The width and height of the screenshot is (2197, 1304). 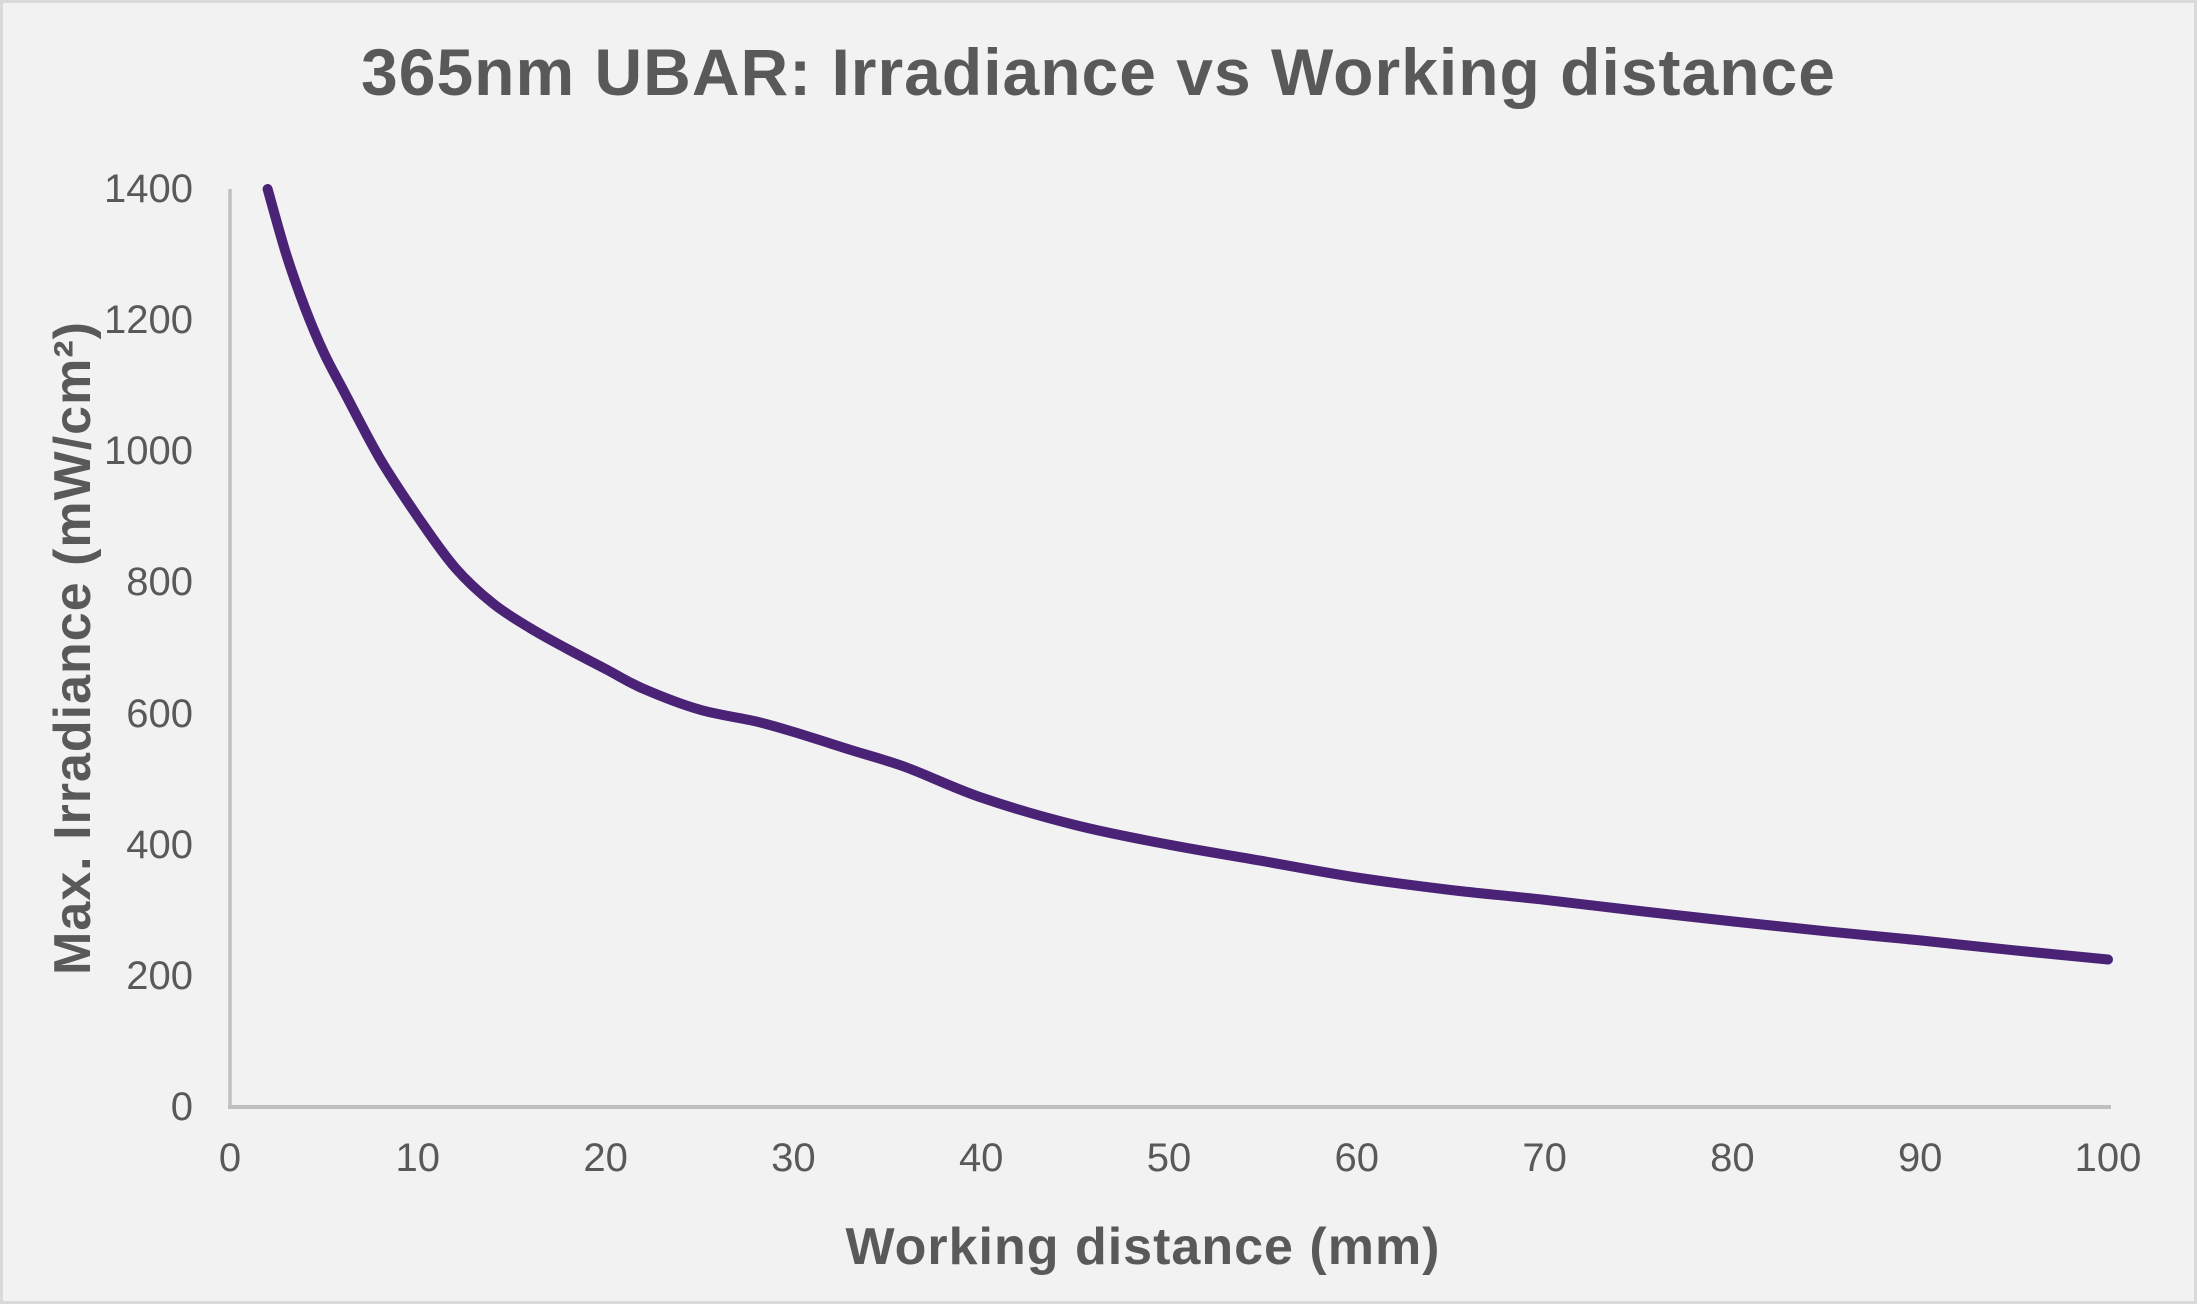 What do you see at coordinates (1143, 1247) in the screenshot?
I see `x-axis-title: Working distance (mm)` at bounding box center [1143, 1247].